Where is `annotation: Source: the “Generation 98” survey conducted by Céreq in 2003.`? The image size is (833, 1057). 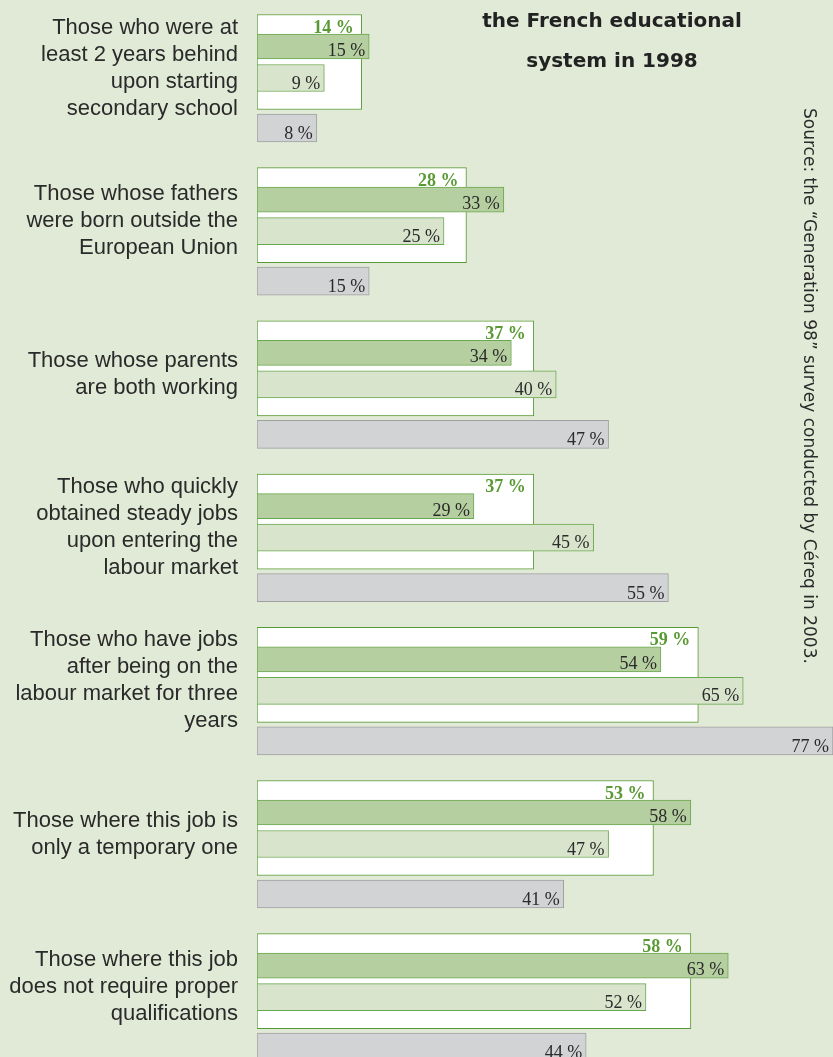
annotation: Source: the “Generation 98” survey conducted by Céreq in 2003. is located at coordinates (809, 386).